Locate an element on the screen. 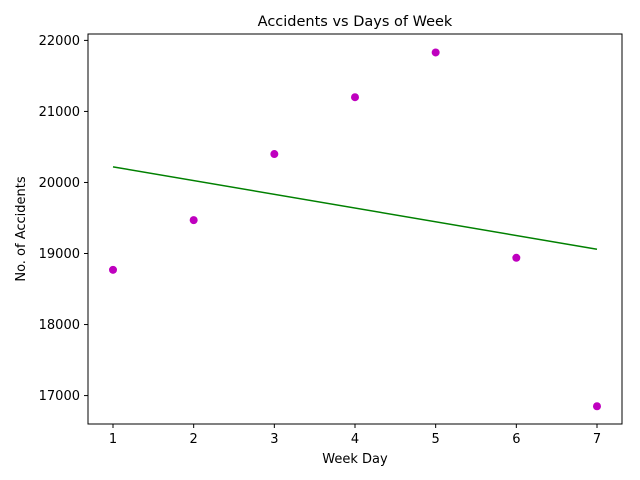 The width and height of the screenshot is (640, 480). x-tick-label: 3 is located at coordinates (274, 439).